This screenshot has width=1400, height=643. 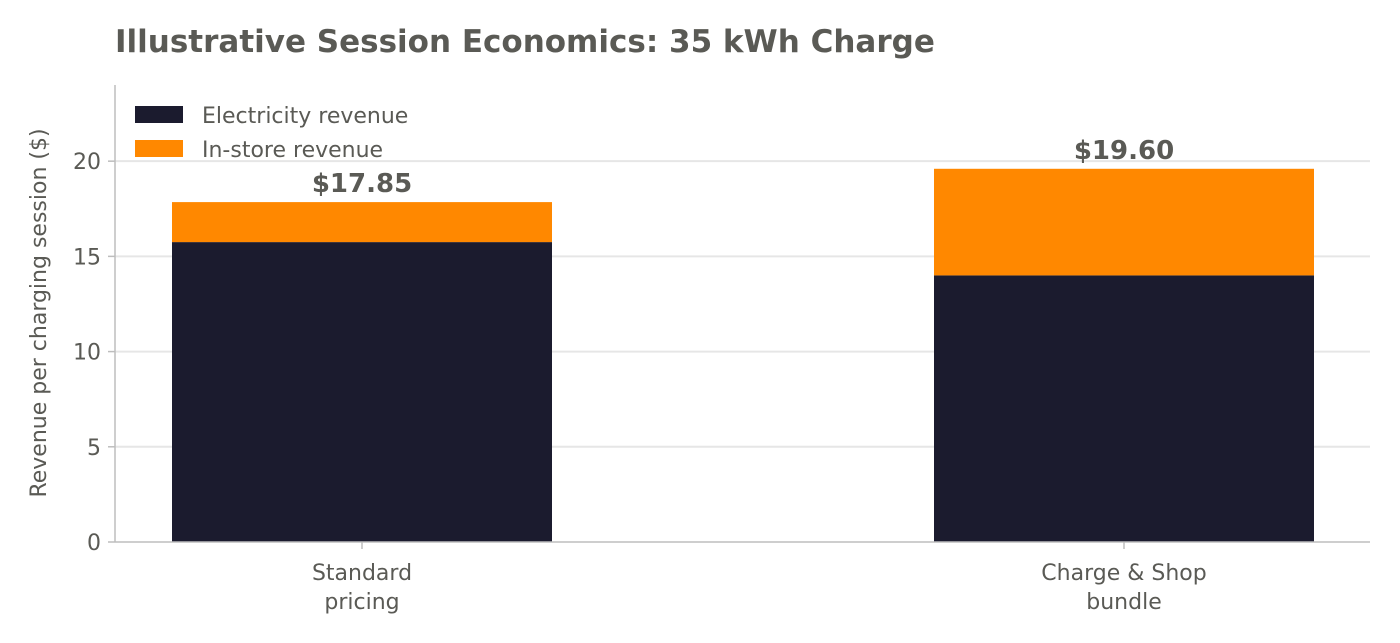 I want to click on x-tick-label-line: Charge & Shop, so click(x=1123, y=573).